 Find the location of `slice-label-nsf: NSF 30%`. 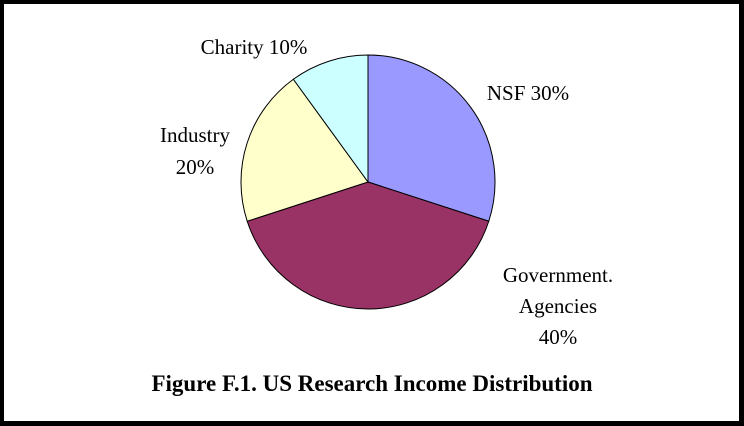

slice-label-nsf: NSF 30% is located at coordinates (528, 93).